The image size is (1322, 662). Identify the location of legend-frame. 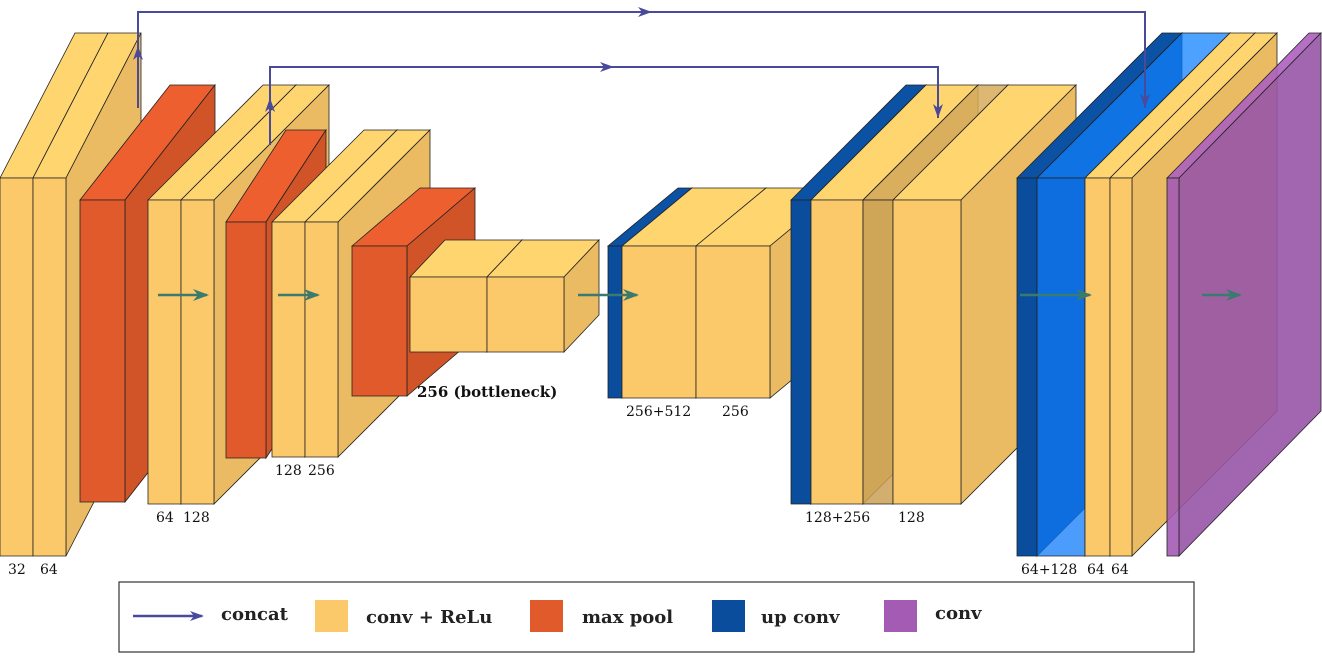
(656, 617).